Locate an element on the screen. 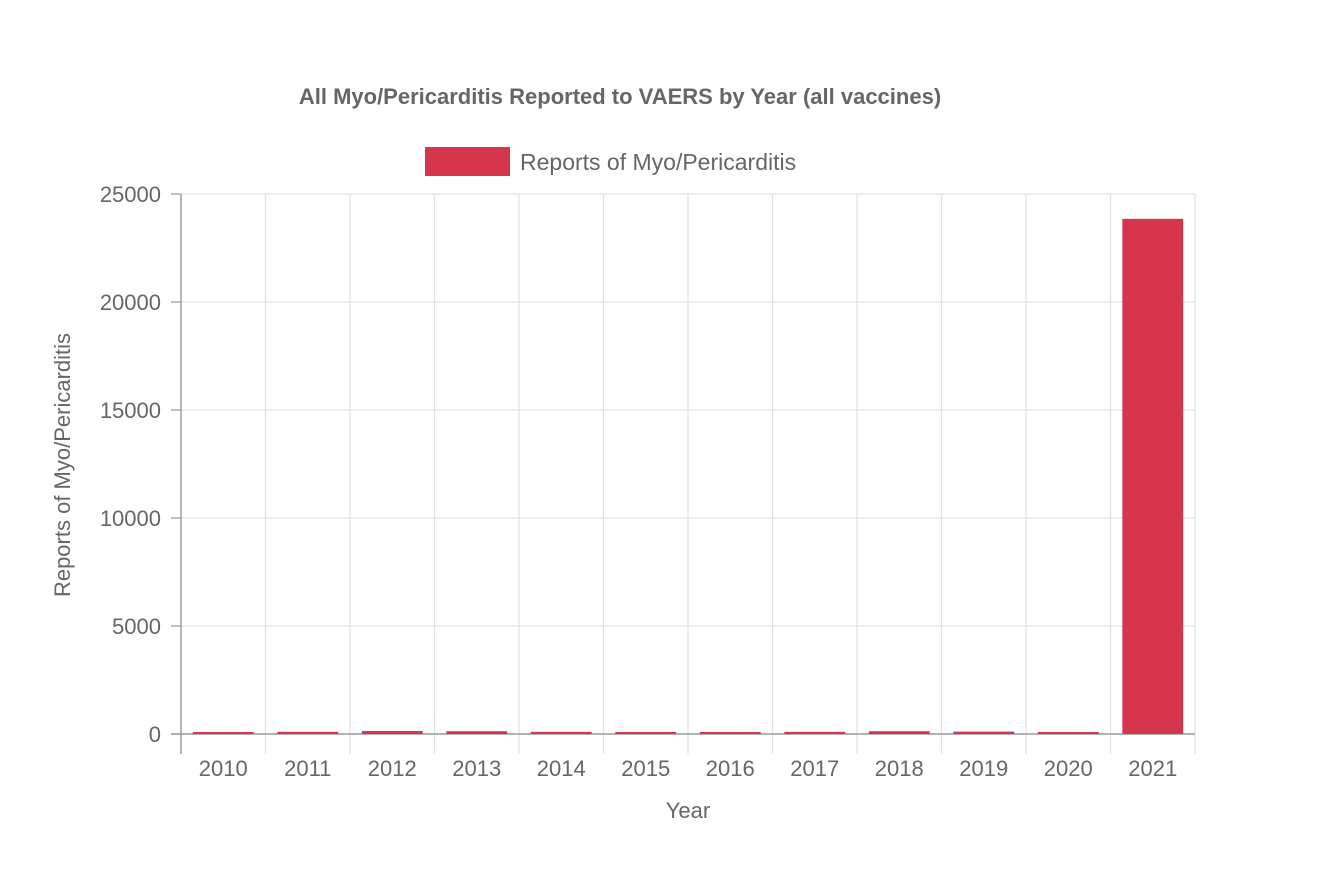 This screenshot has width=1336, height=878. x-tick-label: 2015 is located at coordinates (645, 768).